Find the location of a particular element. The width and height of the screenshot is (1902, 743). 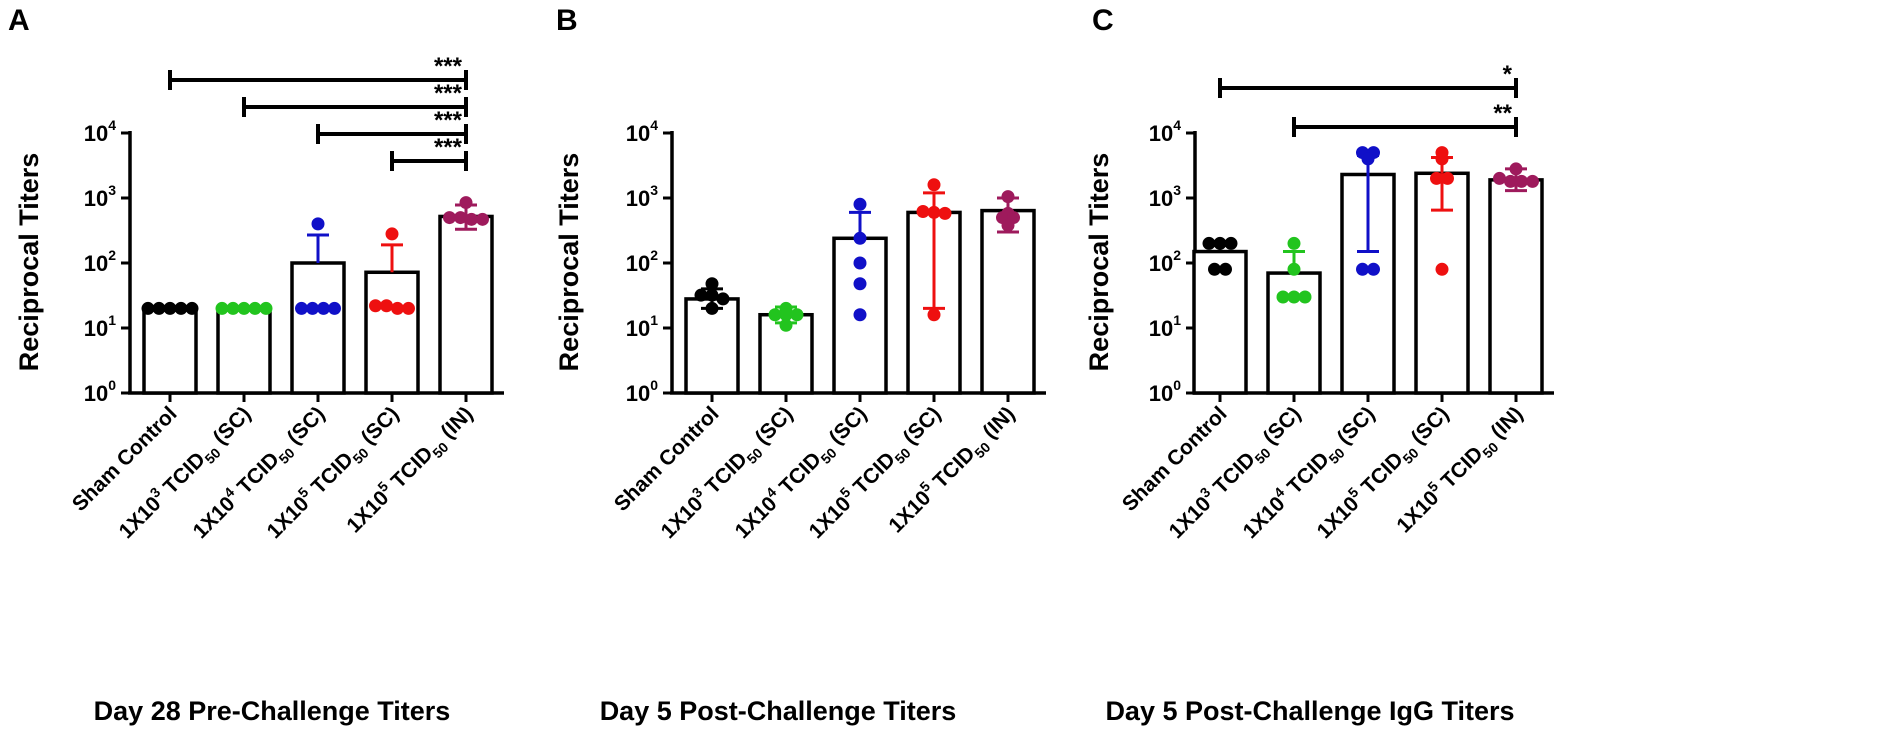

significance-label: ** is located at coordinates (1502, 113).